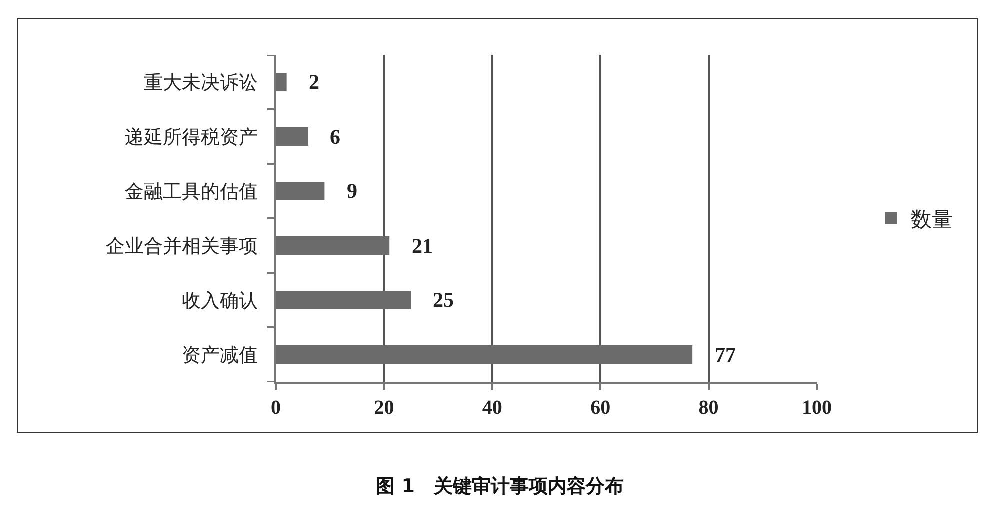 This screenshot has height=505, width=1000. What do you see at coordinates (220, 355) in the screenshot?
I see `y-tick-label: 资产减值` at bounding box center [220, 355].